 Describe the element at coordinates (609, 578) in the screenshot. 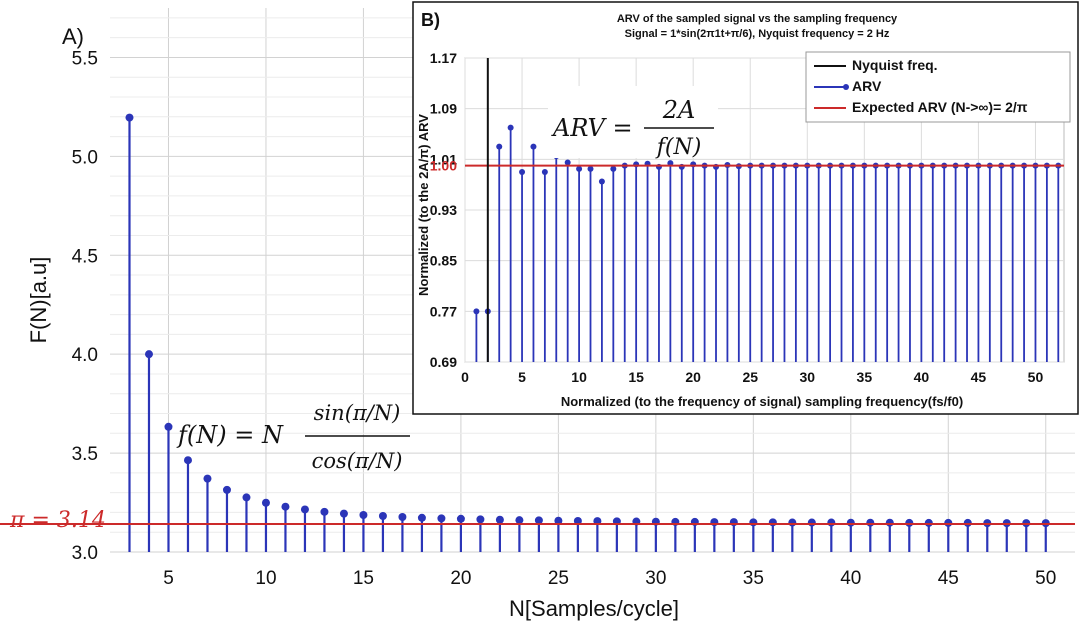

I see `panel-a-x-ticks: 5 10 15 20 25 30 35 40 45 50` at that location.